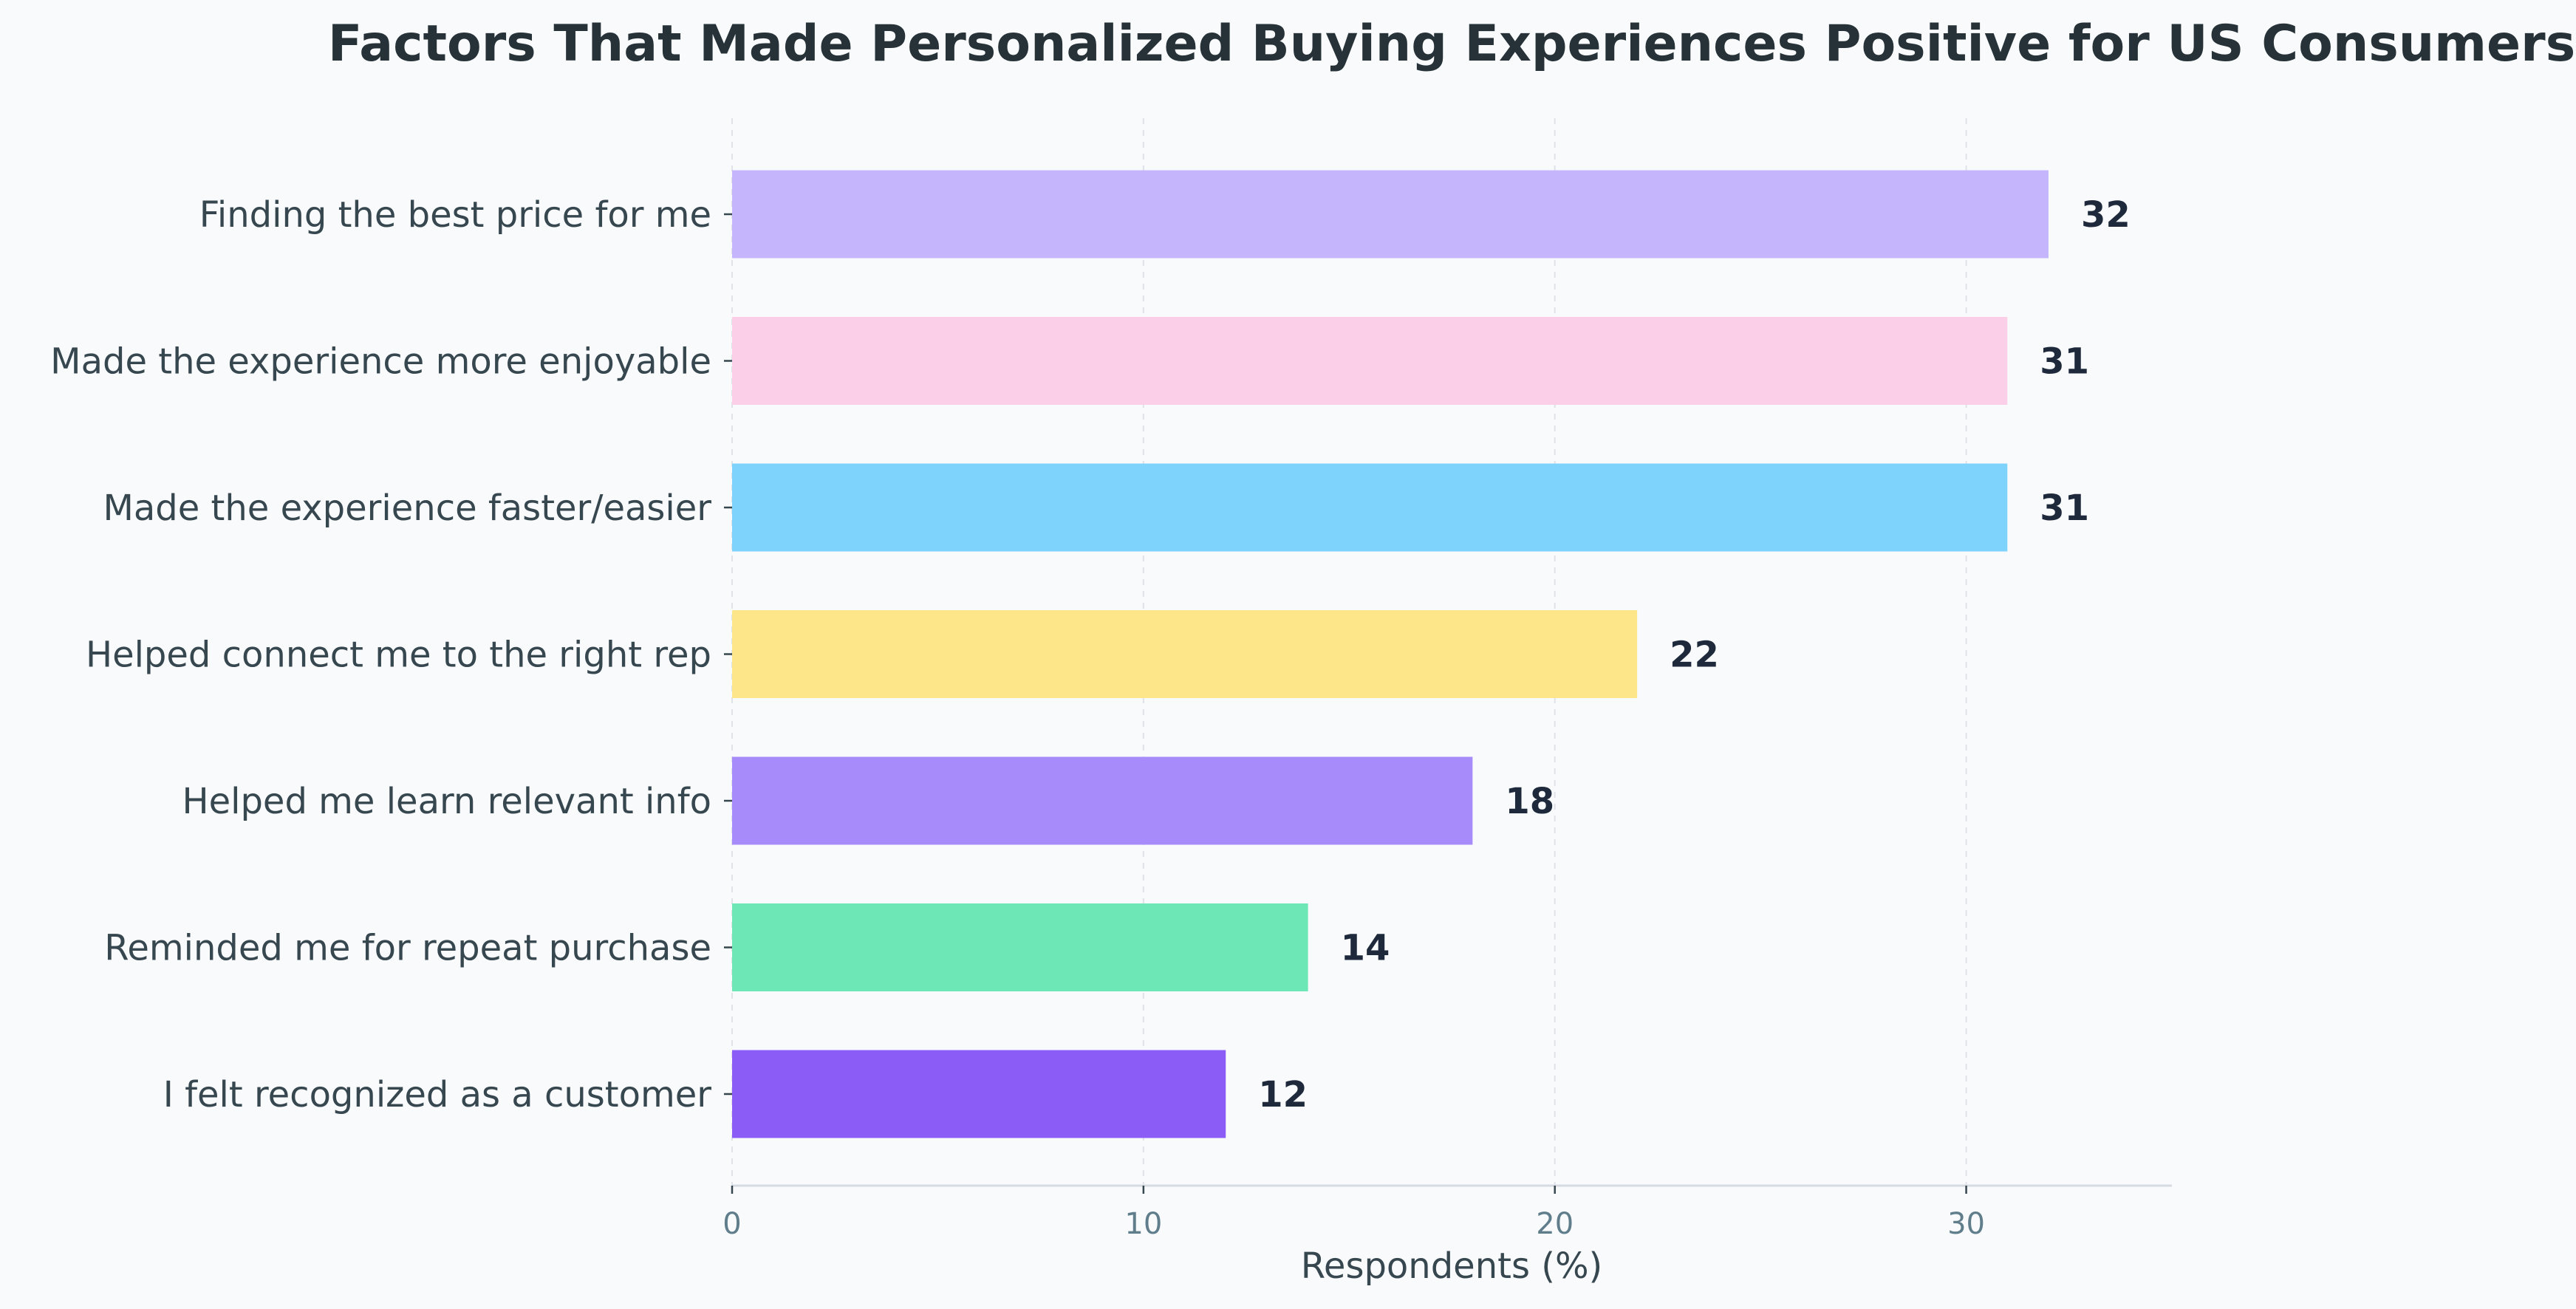 This screenshot has width=2576, height=1309. What do you see at coordinates (408, 948) in the screenshot?
I see `category-label: Reminded me for repeat purchase` at bounding box center [408, 948].